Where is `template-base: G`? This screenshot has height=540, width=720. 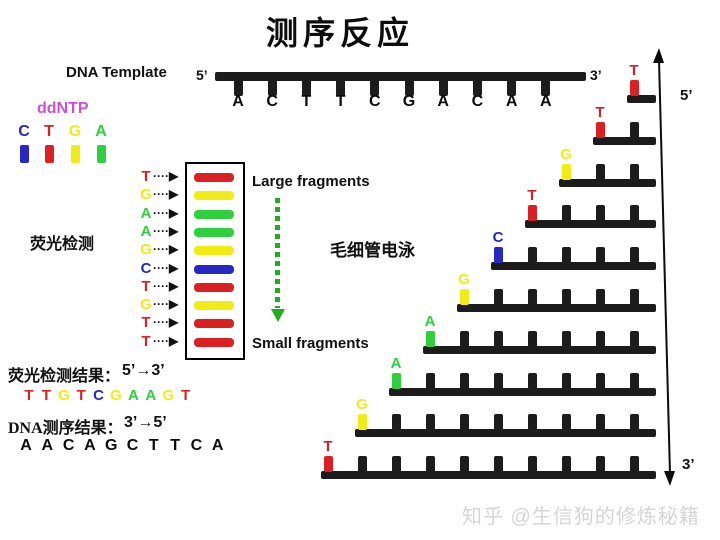
template-base: G is located at coordinates (409, 101).